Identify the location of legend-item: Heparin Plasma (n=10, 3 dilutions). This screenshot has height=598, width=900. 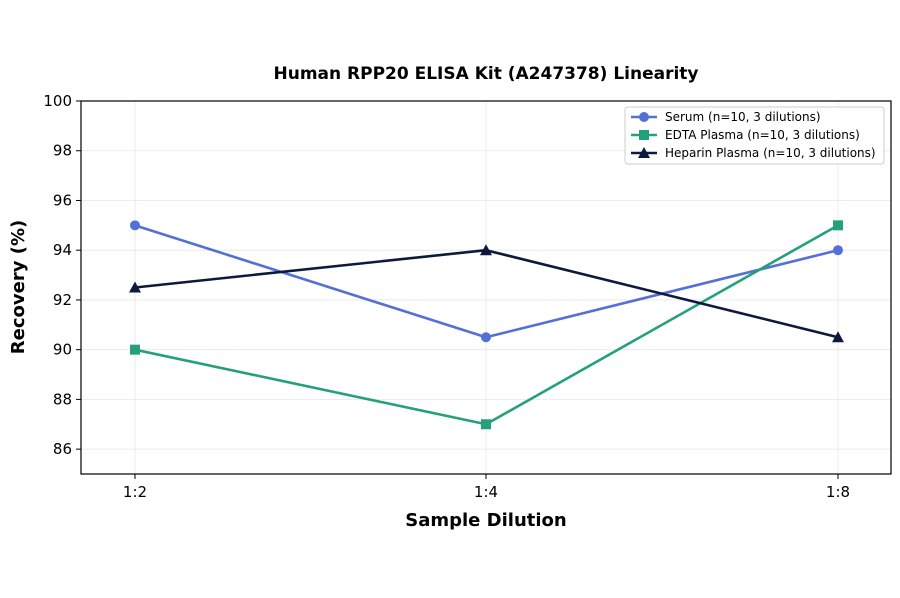
(753, 153).